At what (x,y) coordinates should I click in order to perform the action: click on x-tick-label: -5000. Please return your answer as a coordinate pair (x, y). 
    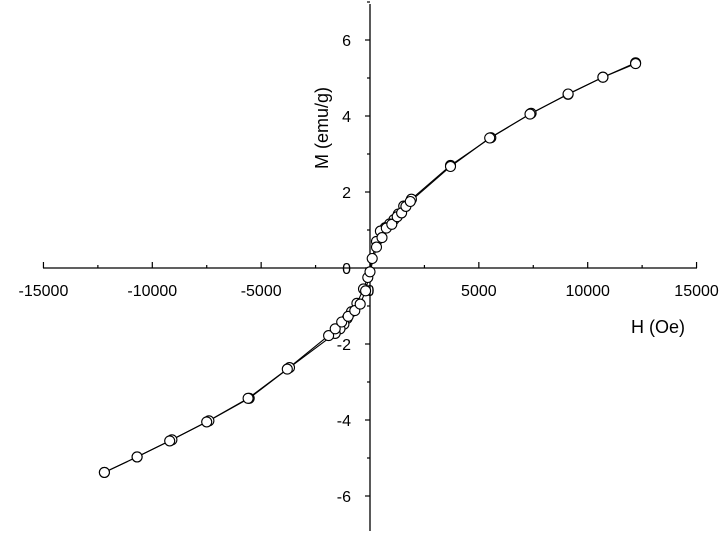
    Looking at the image, I should click on (261, 291).